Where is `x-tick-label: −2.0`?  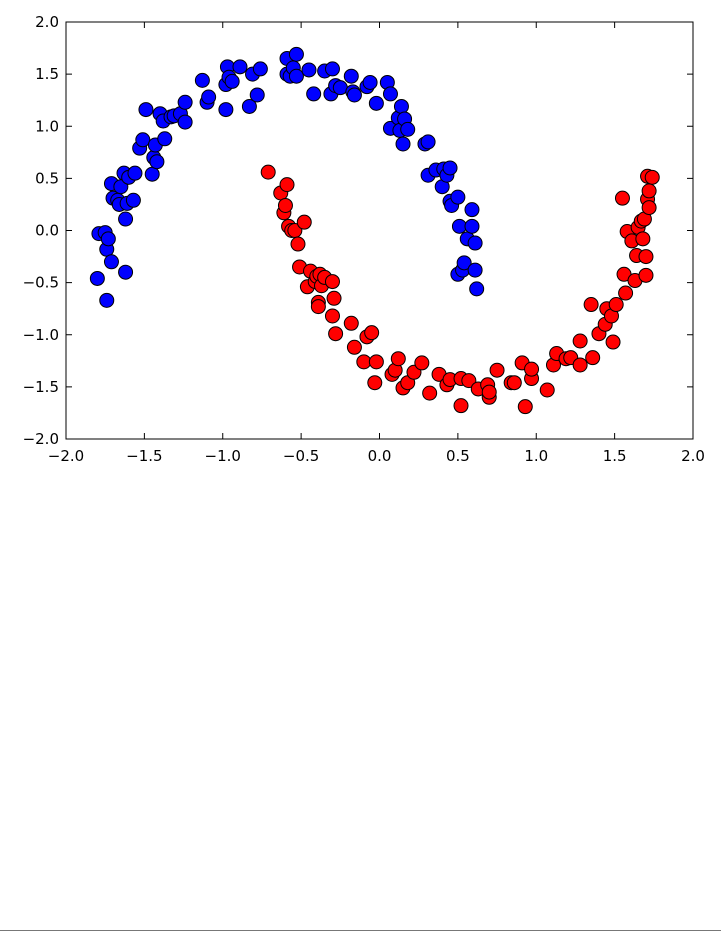
x-tick-label: −2.0 is located at coordinates (66, 456).